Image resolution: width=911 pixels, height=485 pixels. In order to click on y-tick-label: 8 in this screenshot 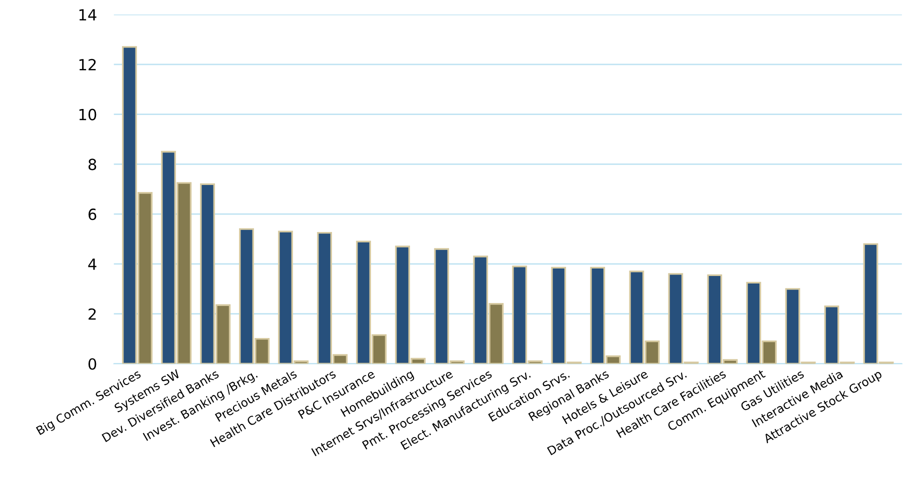, I will do `click(92, 164)`.